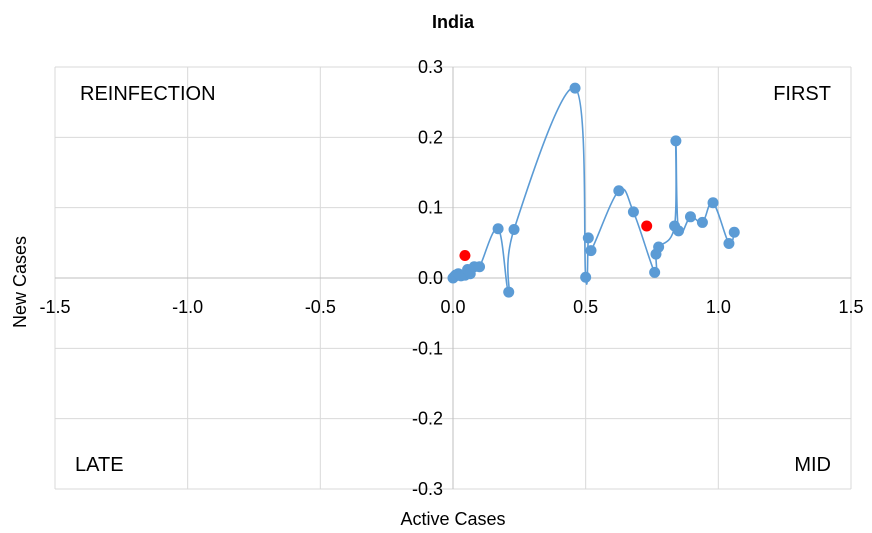 This screenshot has width=872, height=533. Describe the element at coordinates (427, 489) in the screenshot. I see `y-tick-label: -0.3` at that location.